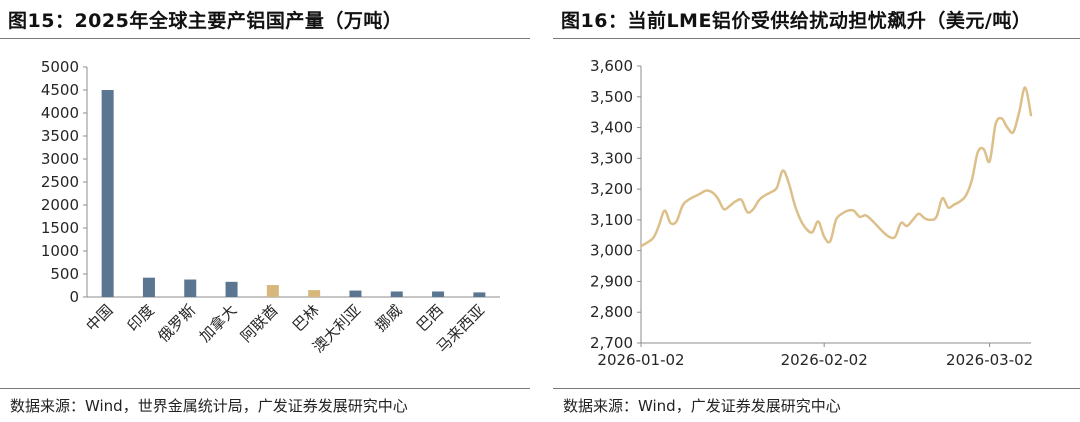 The height and width of the screenshot is (422, 1080). Describe the element at coordinates (60, 205) in the screenshot. I see `y-tick-label: 2000` at that location.